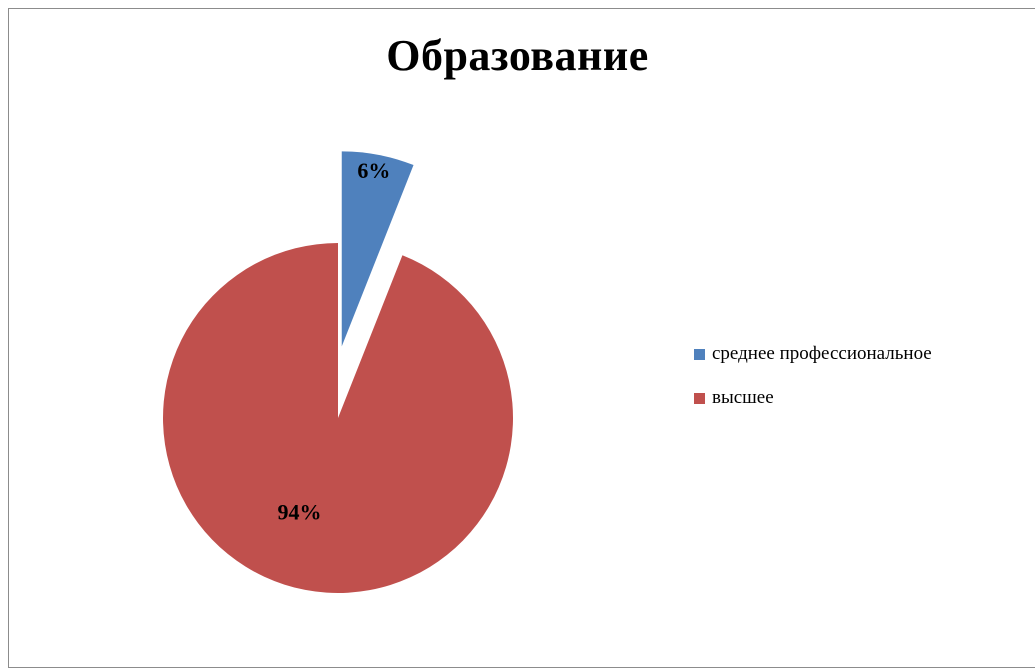 This screenshot has height=668, width=1035. I want to click on legend-item: среднее профессиональное, so click(813, 354).